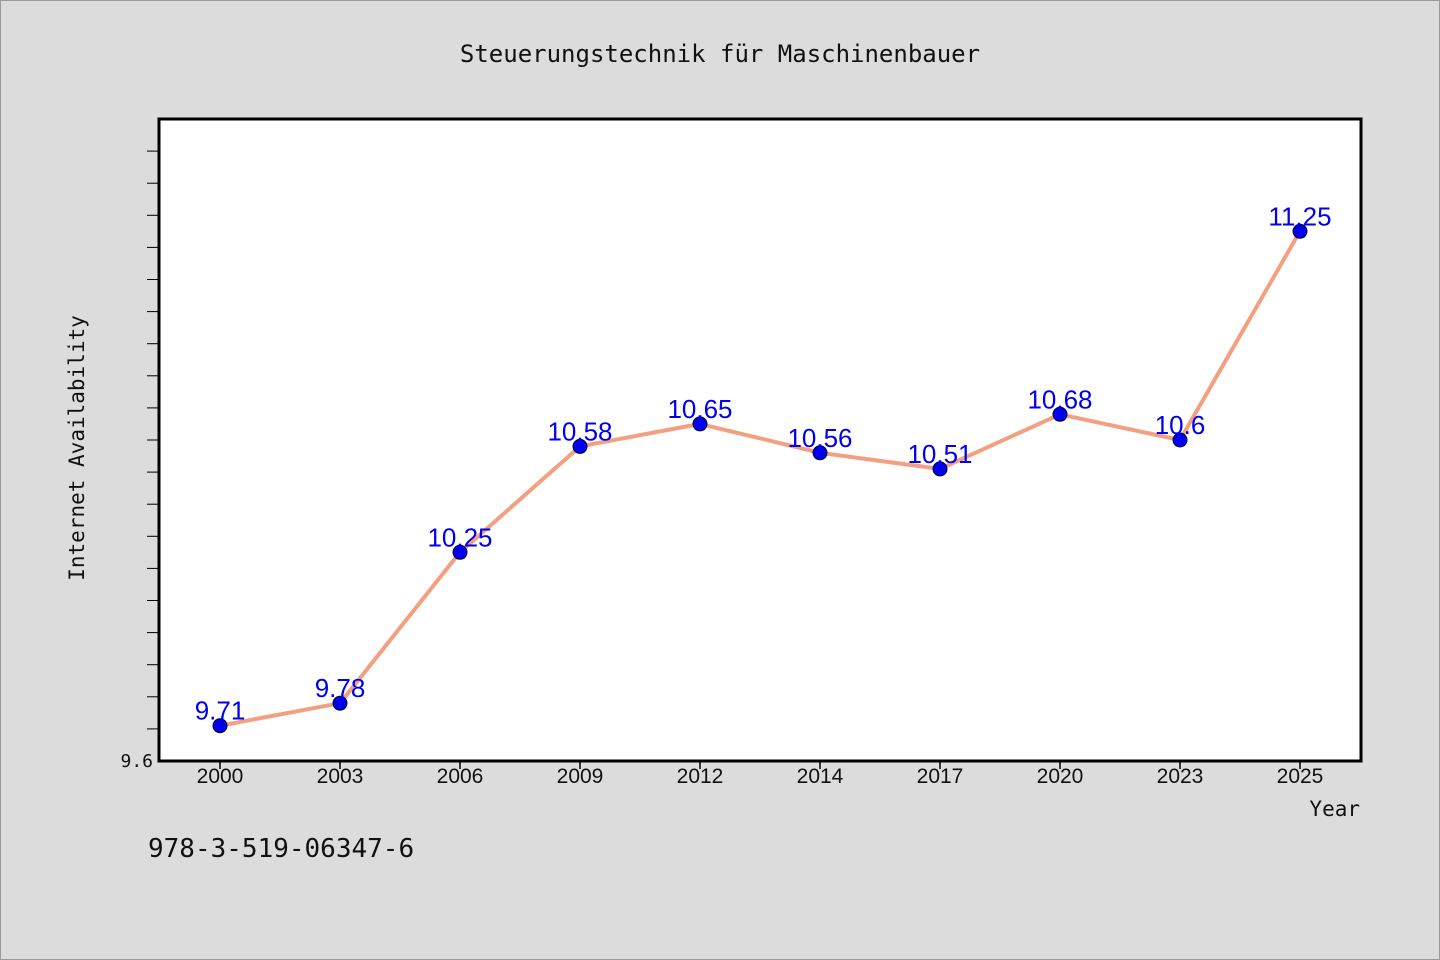 The width and height of the screenshot is (1440, 960). What do you see at coordinates (460, 776) in the screenshot?
I see `x-tick-label: 2006` at bounding box center [460, 776].